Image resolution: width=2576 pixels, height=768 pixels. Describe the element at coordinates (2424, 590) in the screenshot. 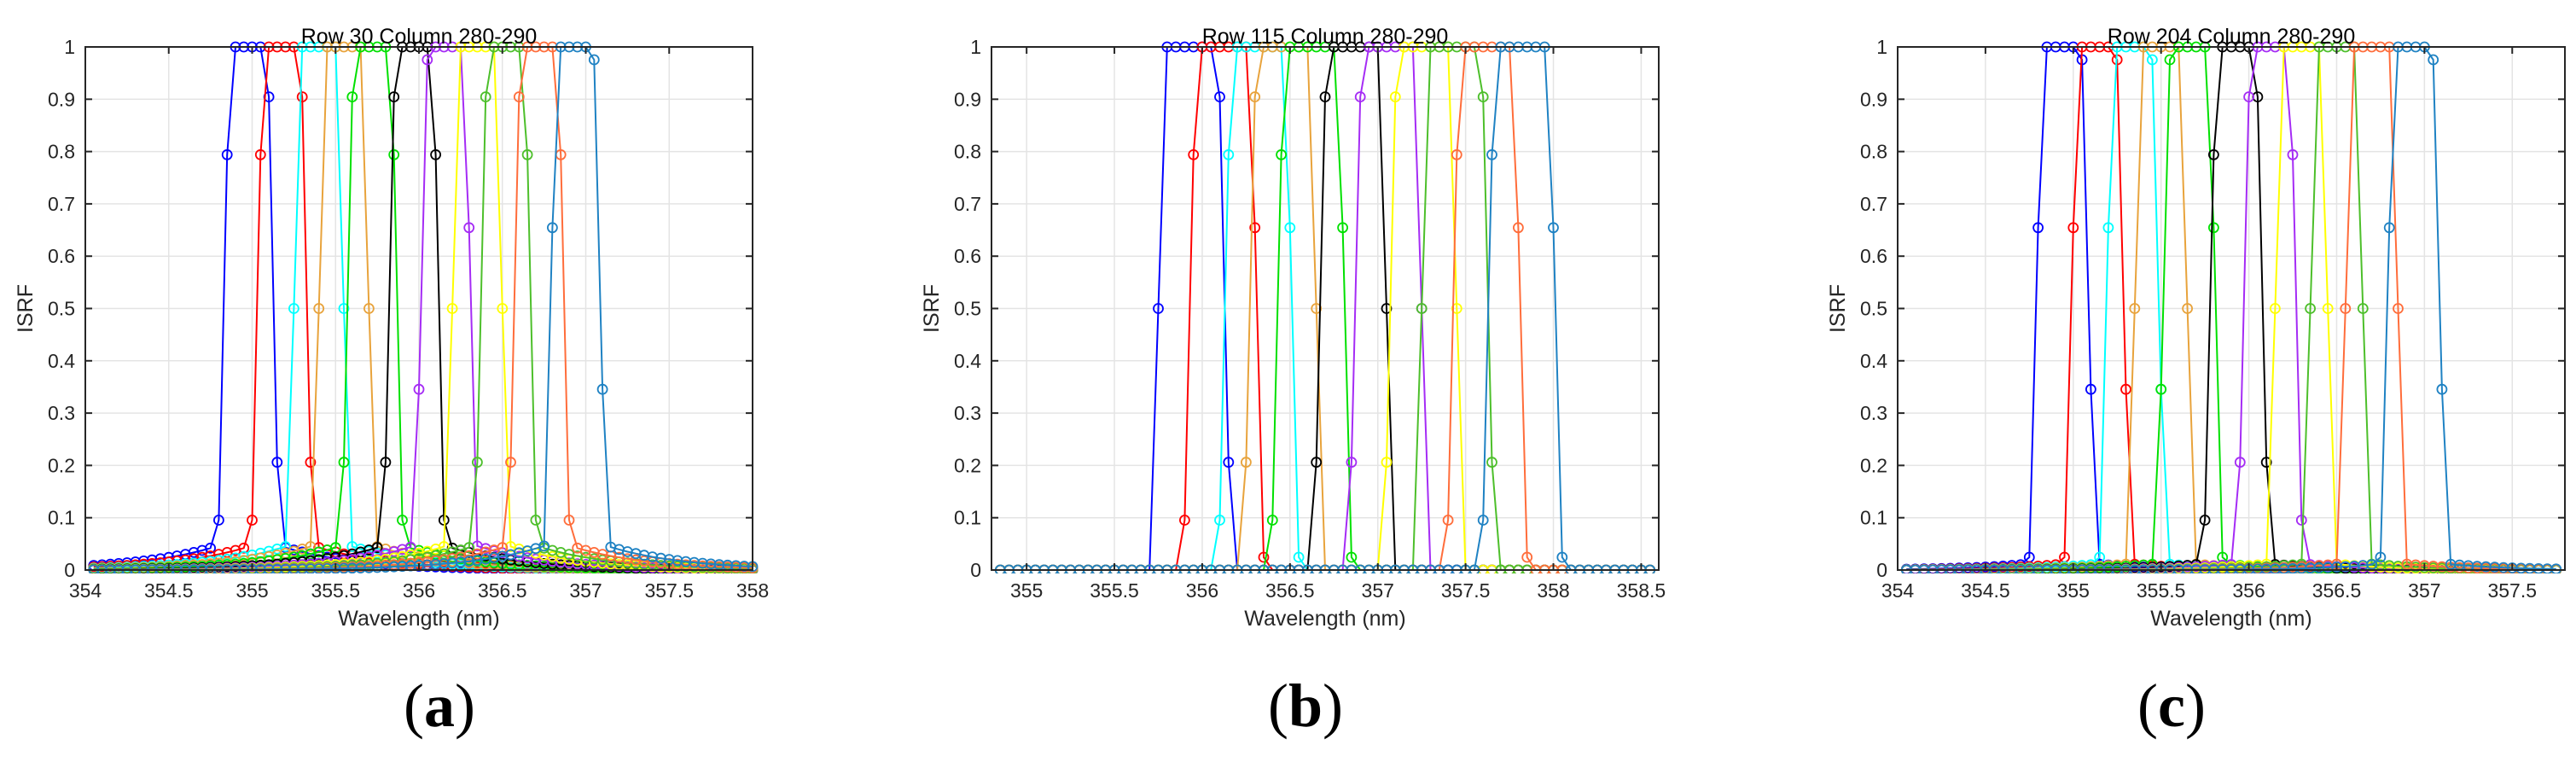

I see `x-tick-label: 357` at that location.